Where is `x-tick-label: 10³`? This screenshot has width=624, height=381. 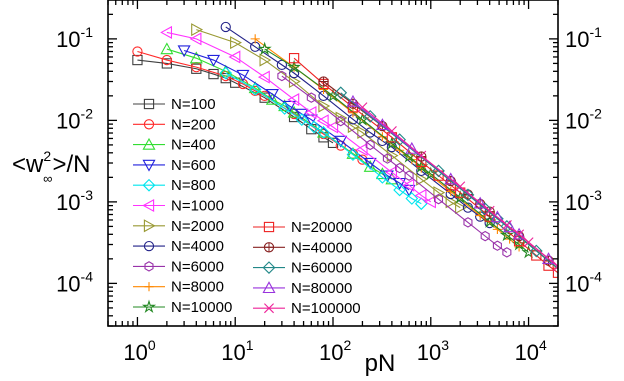
x-tick-label: 10³ is located at coordinates (433, 351).